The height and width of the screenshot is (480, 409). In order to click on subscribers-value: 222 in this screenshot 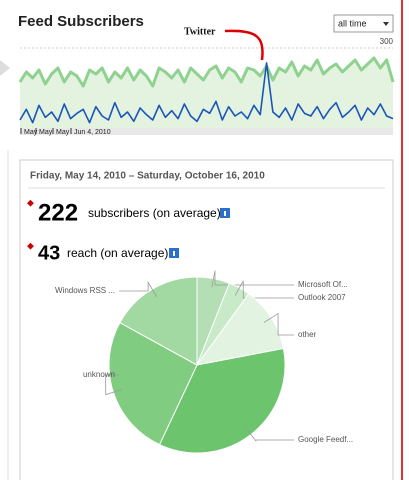, I will do `click(58, 212)`.